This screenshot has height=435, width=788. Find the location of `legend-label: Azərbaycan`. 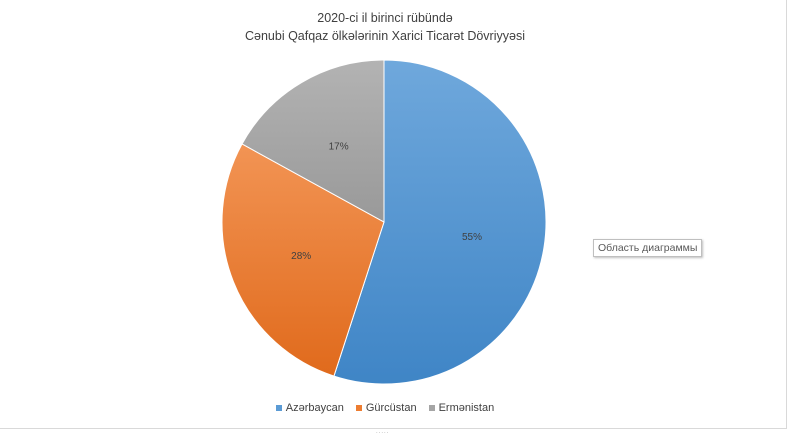

legend-label: Azərbaycan is located at coordinates (314, 408).